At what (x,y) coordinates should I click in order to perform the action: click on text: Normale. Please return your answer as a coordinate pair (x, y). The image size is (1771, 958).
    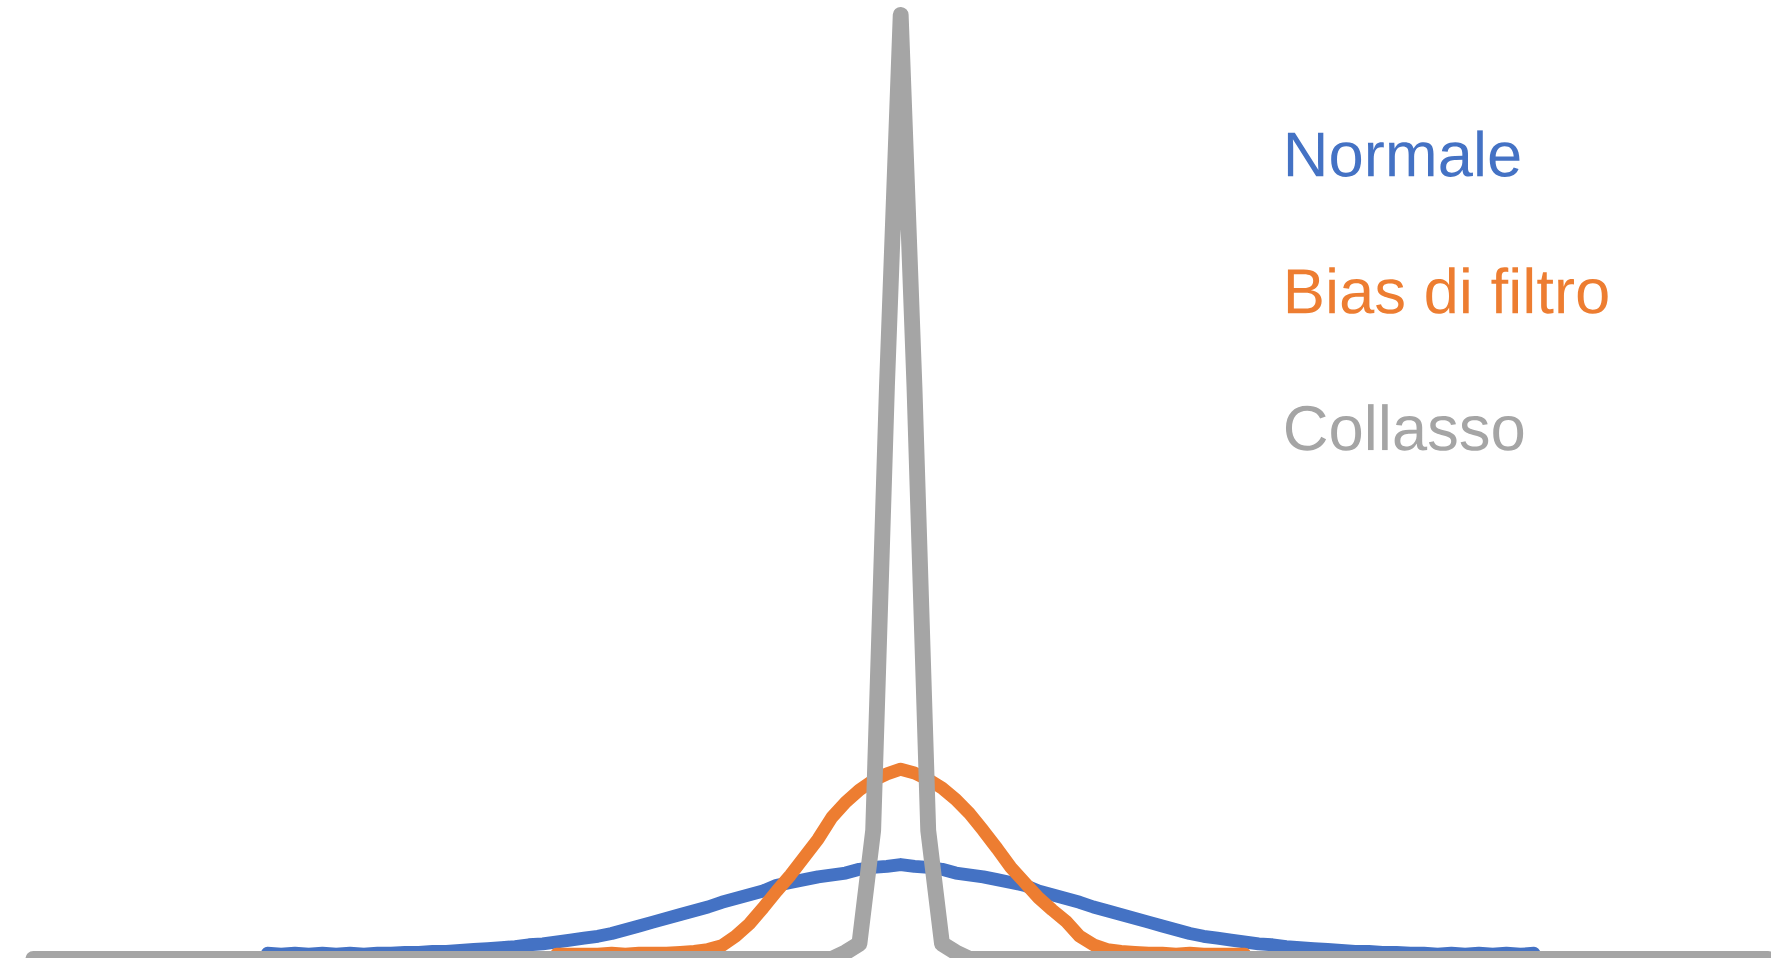
    Looking at the image, I should click on (1403, 153).